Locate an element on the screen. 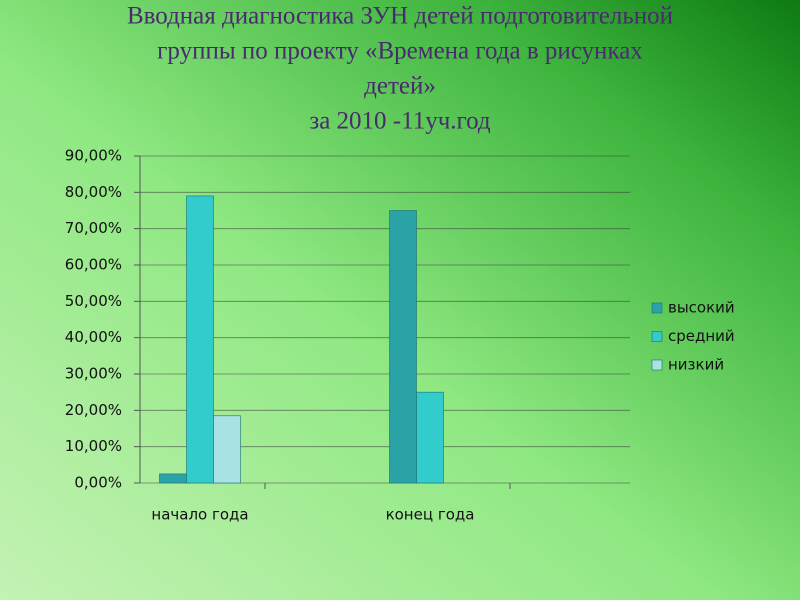 Image resolution: width=800 pixels, height=600 pixels. legend-label: средний is located at coordinates (701, 336).